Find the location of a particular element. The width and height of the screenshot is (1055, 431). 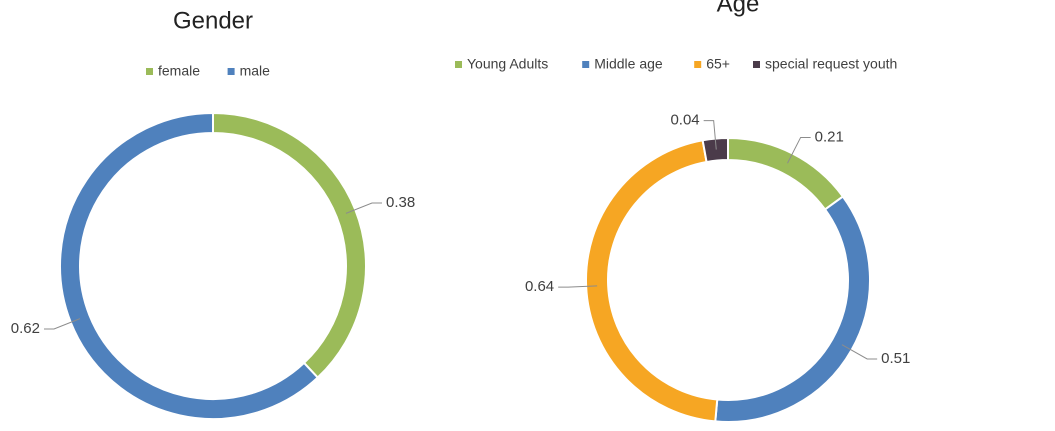

data-label: 0.21 is located at coordinates (829, 136).